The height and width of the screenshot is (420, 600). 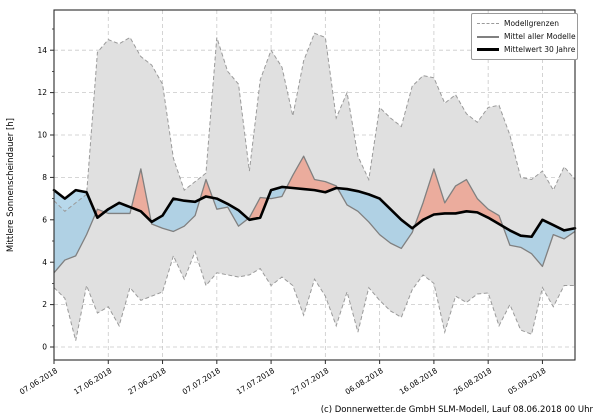 What do you see at coordinates (488, 23) in the screenshot?
I see `dashed-line-sample-icon` at bounding box center [488, 23].